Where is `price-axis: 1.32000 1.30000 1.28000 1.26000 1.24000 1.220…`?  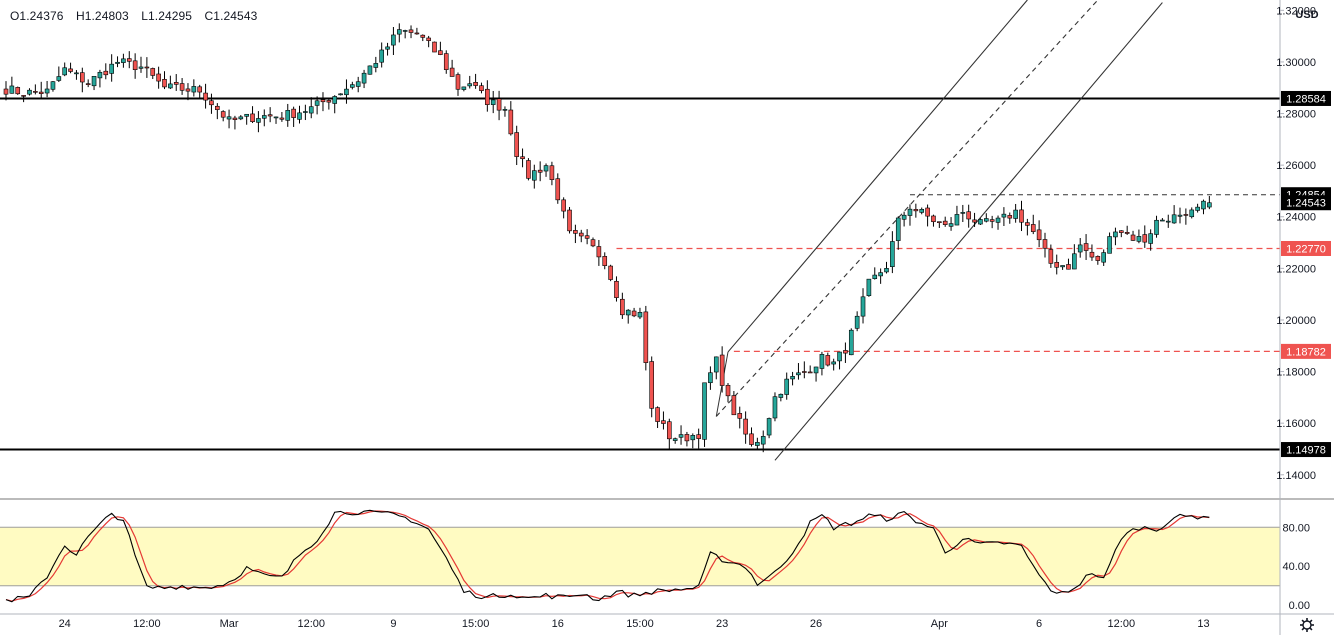
price-axis: 1.32000 1.30000 1.28000 1.26000 1.24000 1.220… is located at coordinates (1296, 308).